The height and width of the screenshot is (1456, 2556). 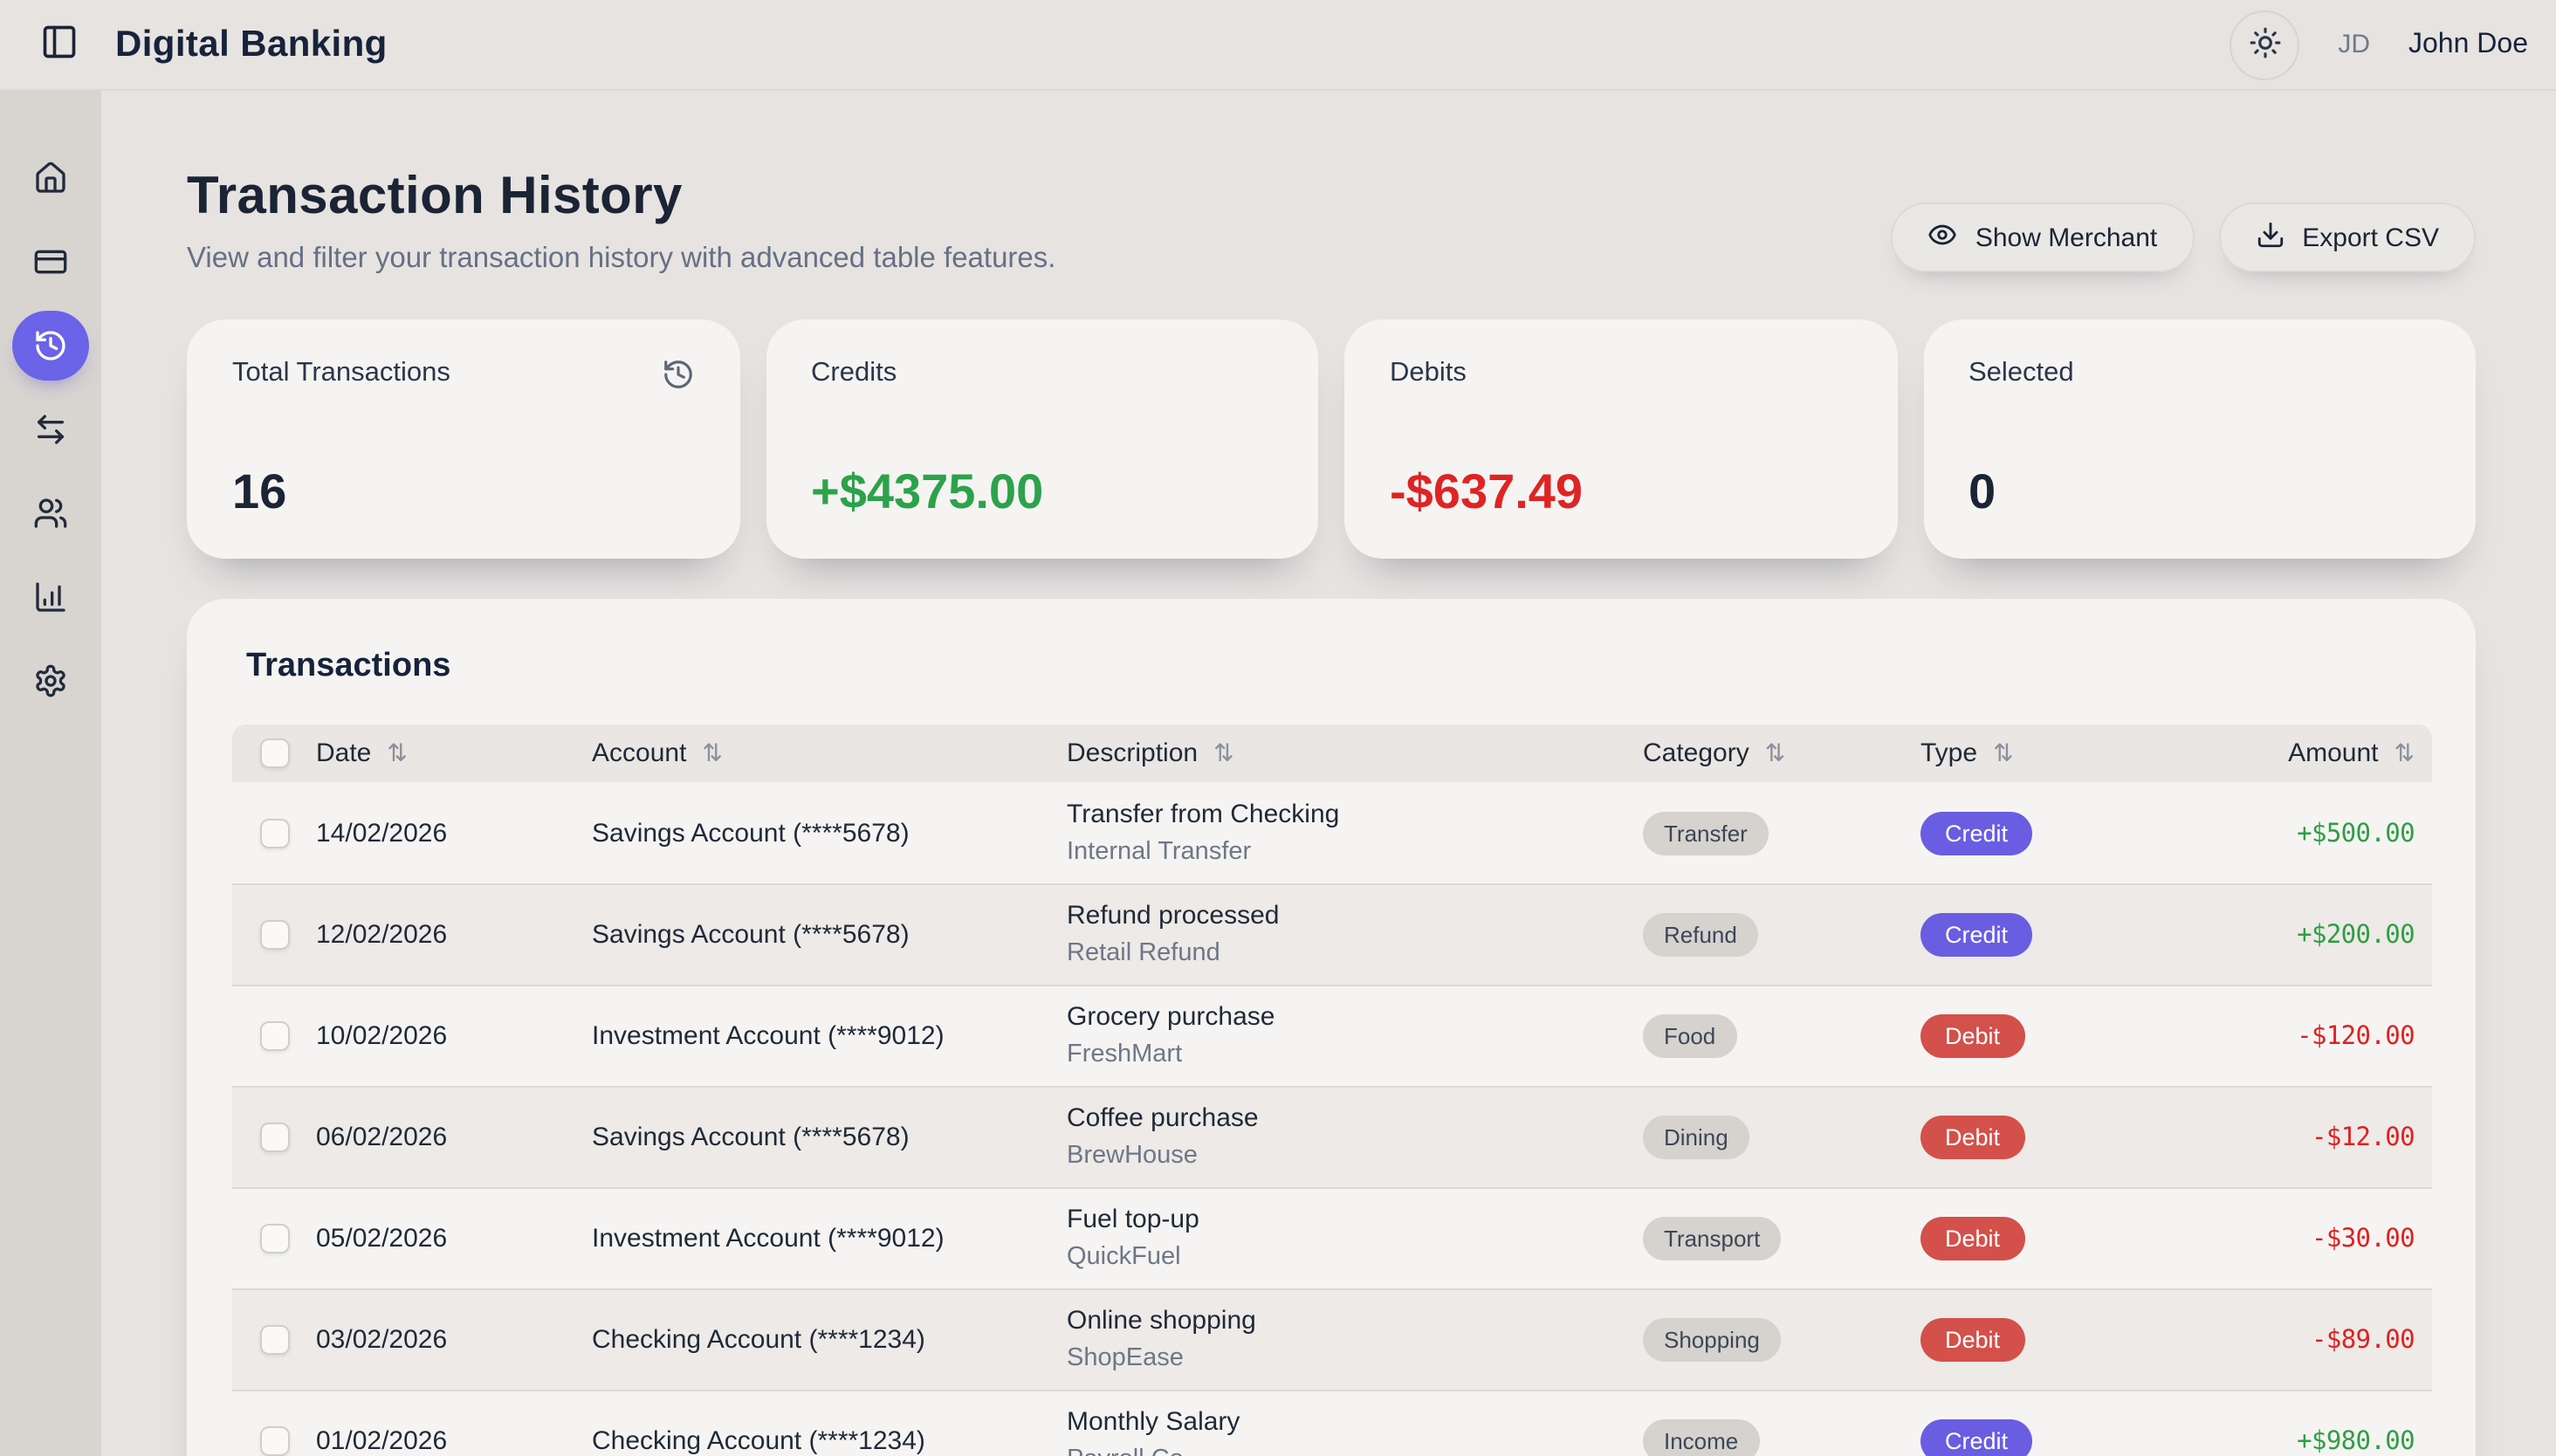 I want to click on settings-icon, so click(x=51, y=680).